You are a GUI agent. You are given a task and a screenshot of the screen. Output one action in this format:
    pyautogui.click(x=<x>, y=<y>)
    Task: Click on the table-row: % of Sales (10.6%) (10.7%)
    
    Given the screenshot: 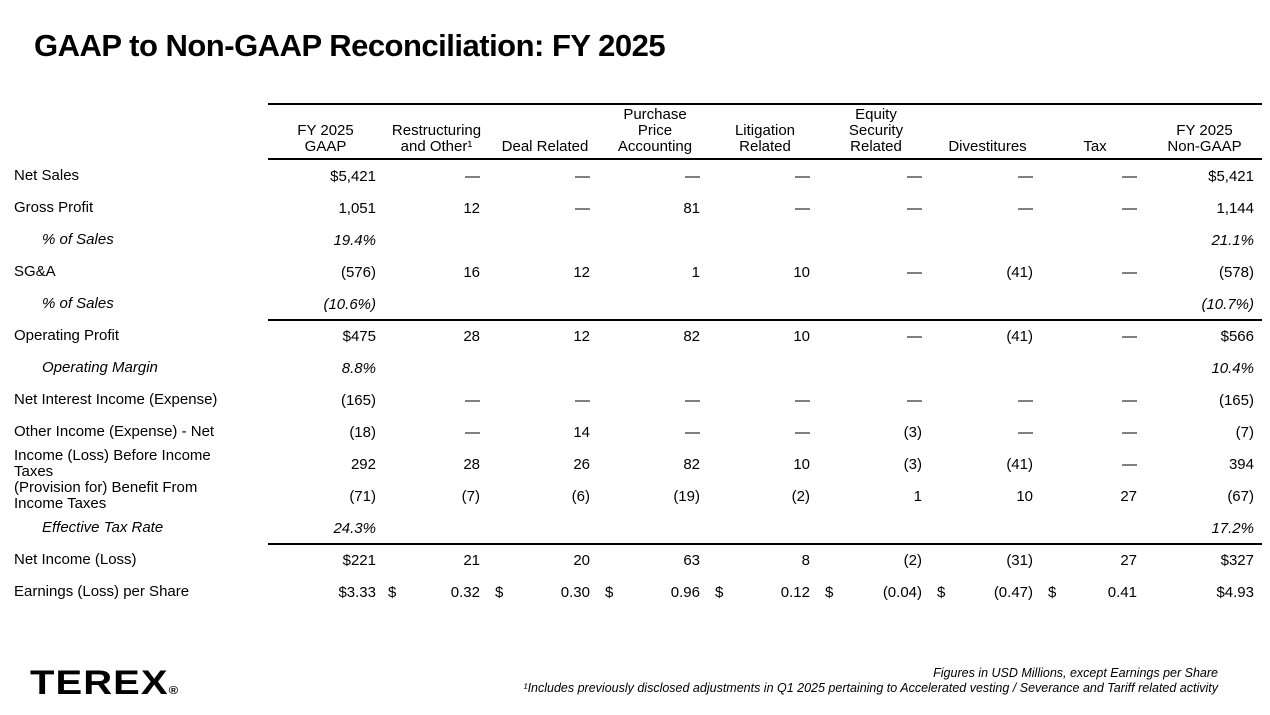 What is the action you would take?
    pyautogui.click(x=631, y=304)
    